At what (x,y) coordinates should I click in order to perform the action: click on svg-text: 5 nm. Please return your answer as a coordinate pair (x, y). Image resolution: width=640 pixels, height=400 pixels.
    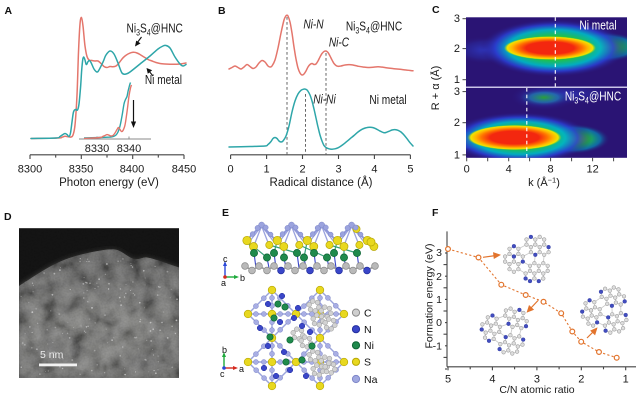
    Looking at the image, I should click on (52, 355).